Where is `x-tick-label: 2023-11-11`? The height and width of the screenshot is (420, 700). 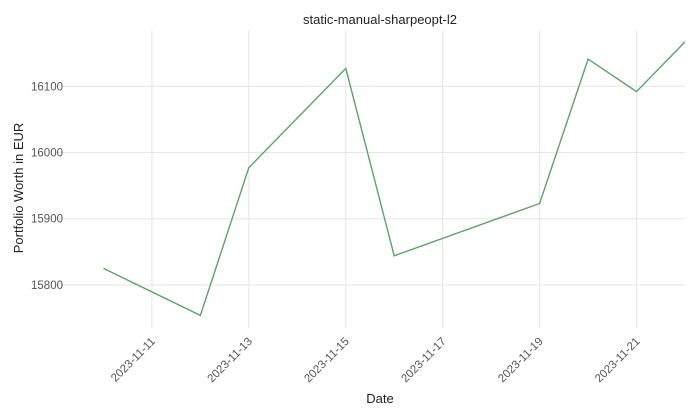 x-tick-label: 2023-11-11 is located at coordinates (133, 360).